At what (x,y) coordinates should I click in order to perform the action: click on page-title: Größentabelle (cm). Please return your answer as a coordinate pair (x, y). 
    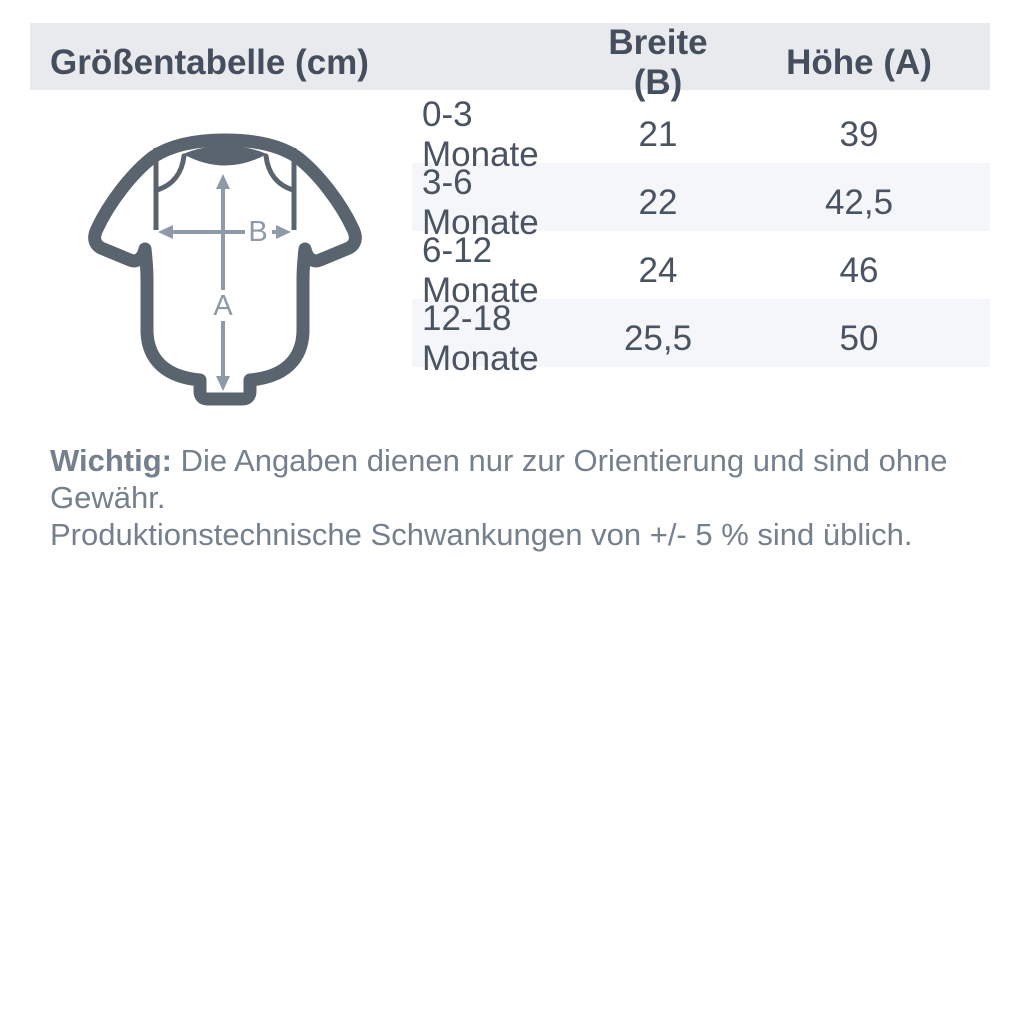
    Looking at the image, I should click on (209, 62).